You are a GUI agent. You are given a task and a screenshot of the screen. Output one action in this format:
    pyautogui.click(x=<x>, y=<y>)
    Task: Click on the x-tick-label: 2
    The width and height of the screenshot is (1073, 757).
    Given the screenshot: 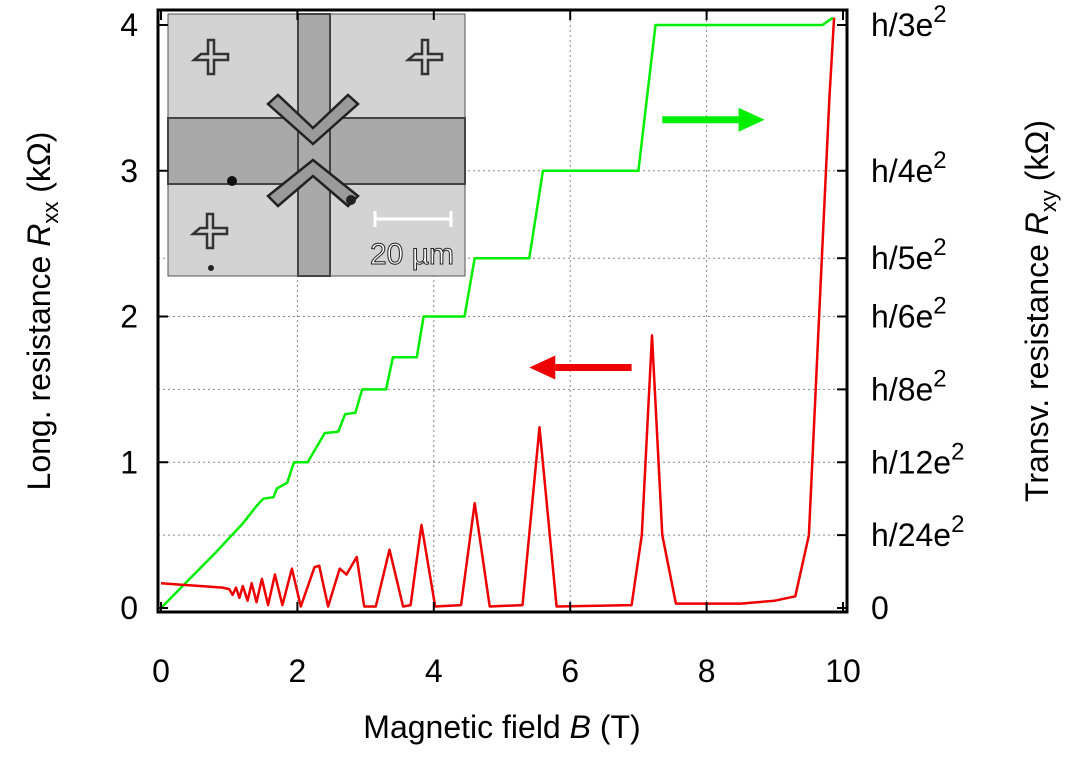 What is the action you would take?
    pyautogui.click(x=298, y=671)
    